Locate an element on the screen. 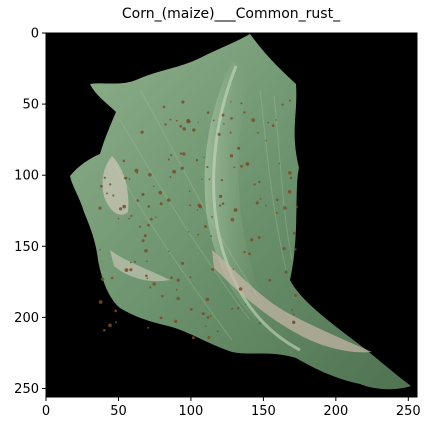  y-tick-label: 250 is located at coordinates (26, 389).